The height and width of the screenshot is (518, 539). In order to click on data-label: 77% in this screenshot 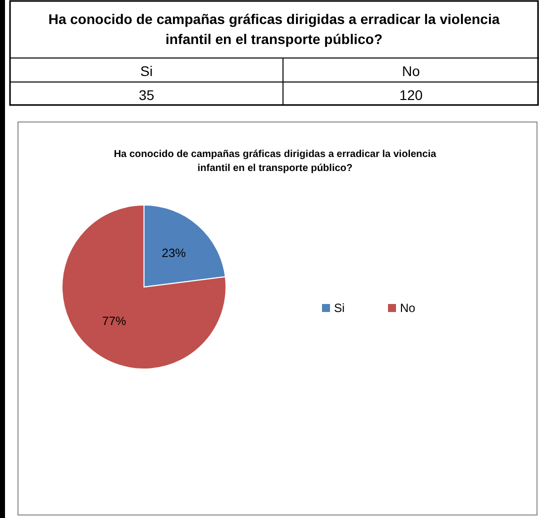, I will do `click(114, 321)`.